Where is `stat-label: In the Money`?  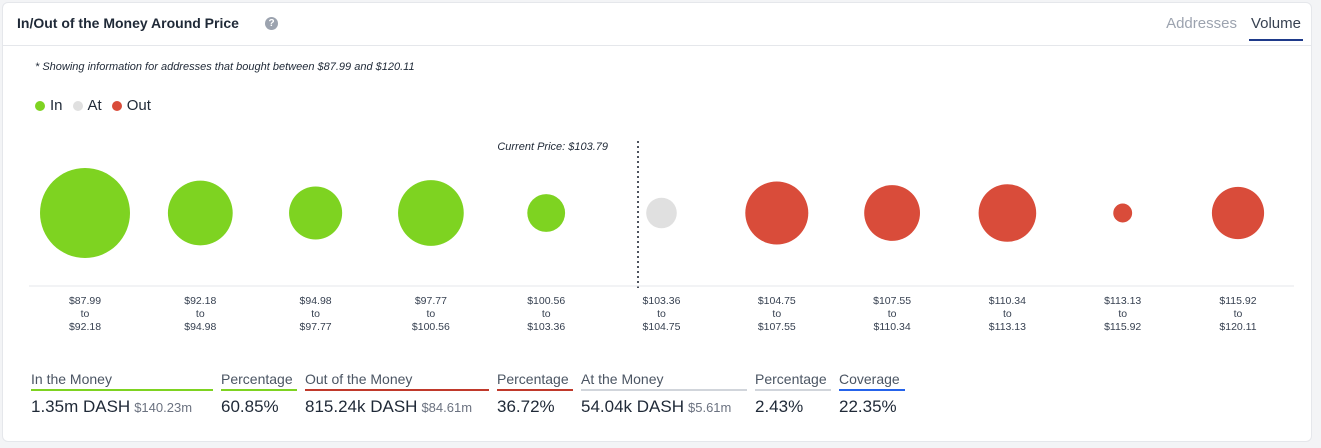
stat-label: In the Money is located at coordinates (122, 381).